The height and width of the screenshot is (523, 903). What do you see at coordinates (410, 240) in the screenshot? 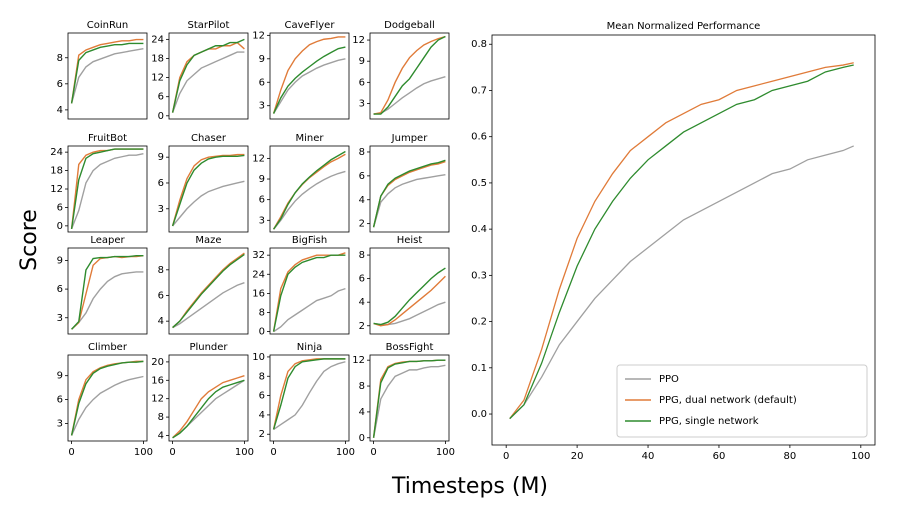
I see `chart-title: Heist` at bounding box center [410, 240].